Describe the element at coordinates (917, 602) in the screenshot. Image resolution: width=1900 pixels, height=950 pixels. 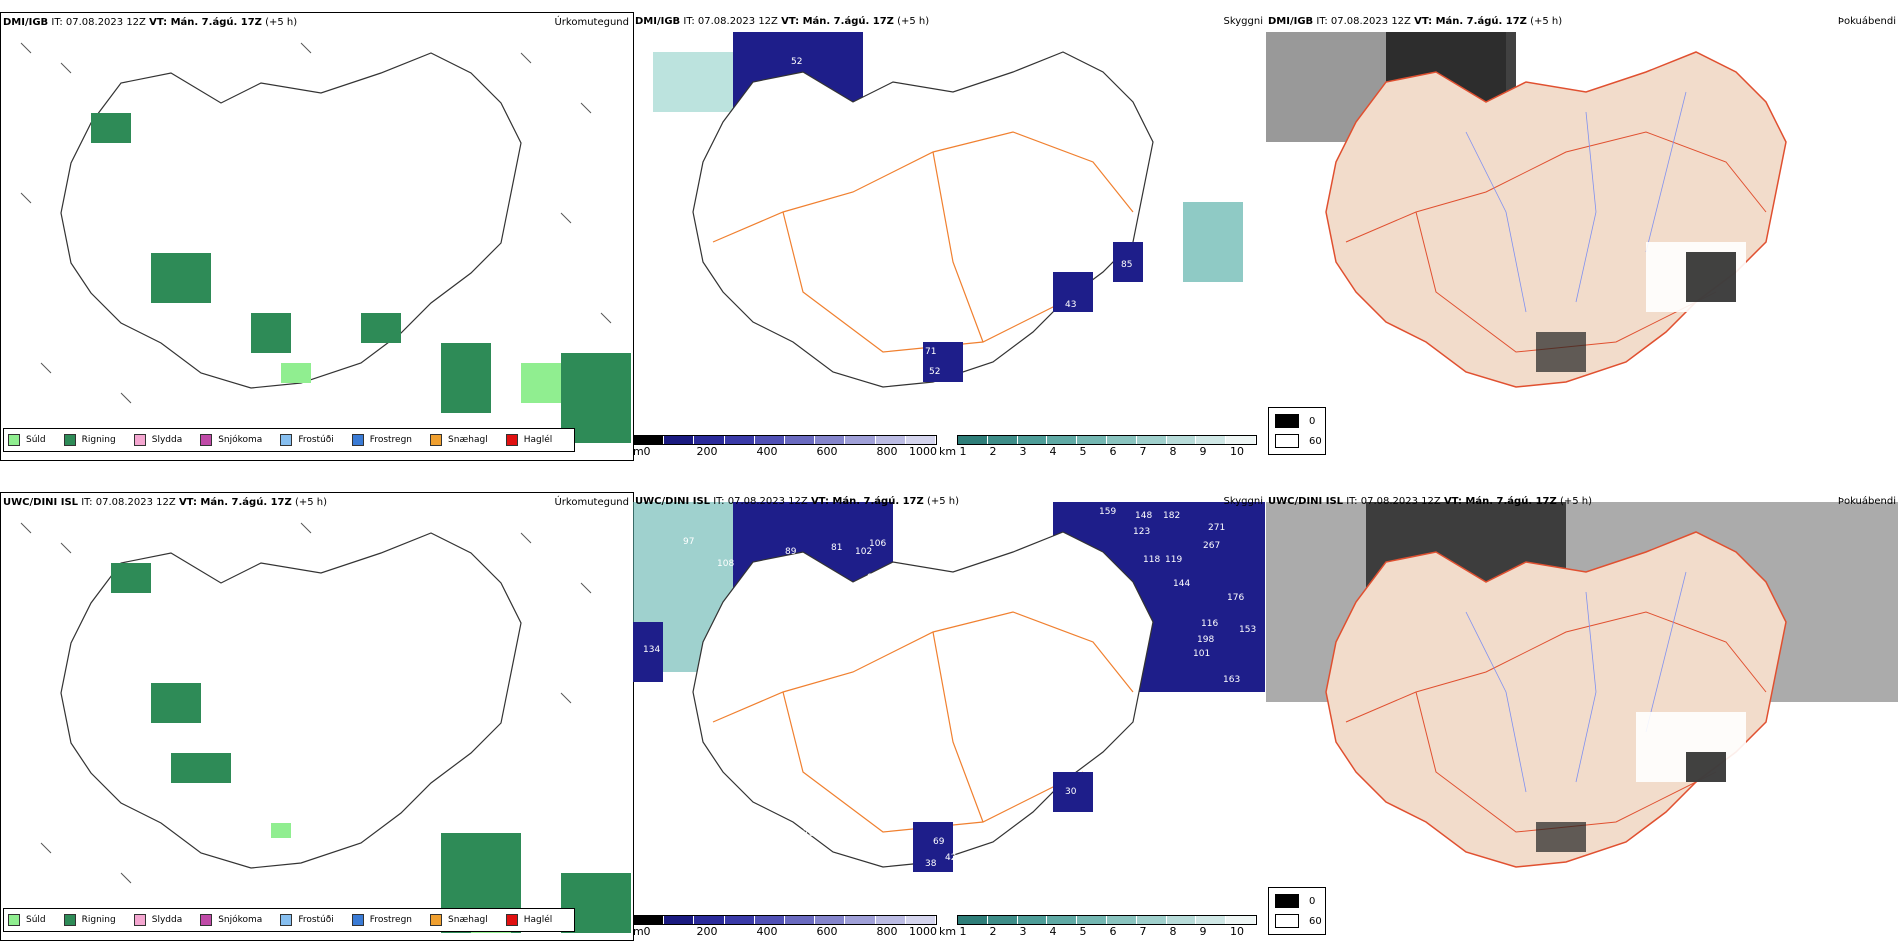
I see `svg-text: 10` at that location.